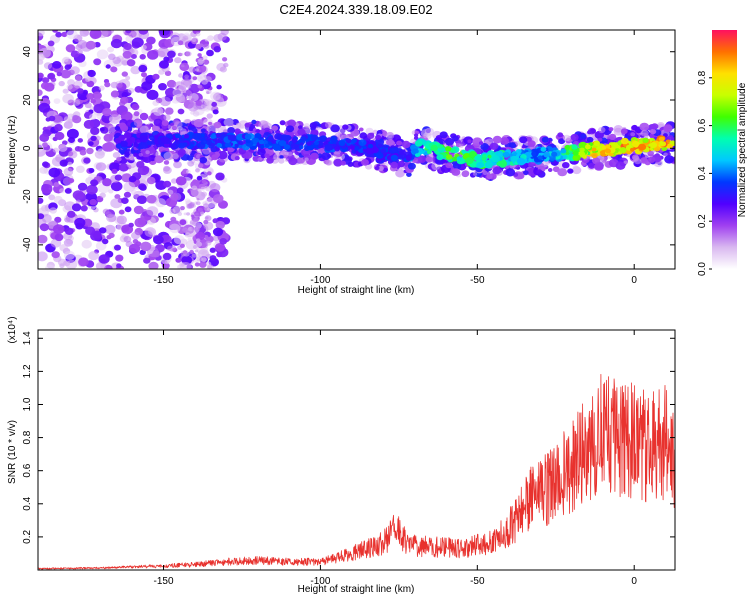  Describe the element at coordinates (724, 149) in the screenshot. I see `colorbar-gradient` at that location.